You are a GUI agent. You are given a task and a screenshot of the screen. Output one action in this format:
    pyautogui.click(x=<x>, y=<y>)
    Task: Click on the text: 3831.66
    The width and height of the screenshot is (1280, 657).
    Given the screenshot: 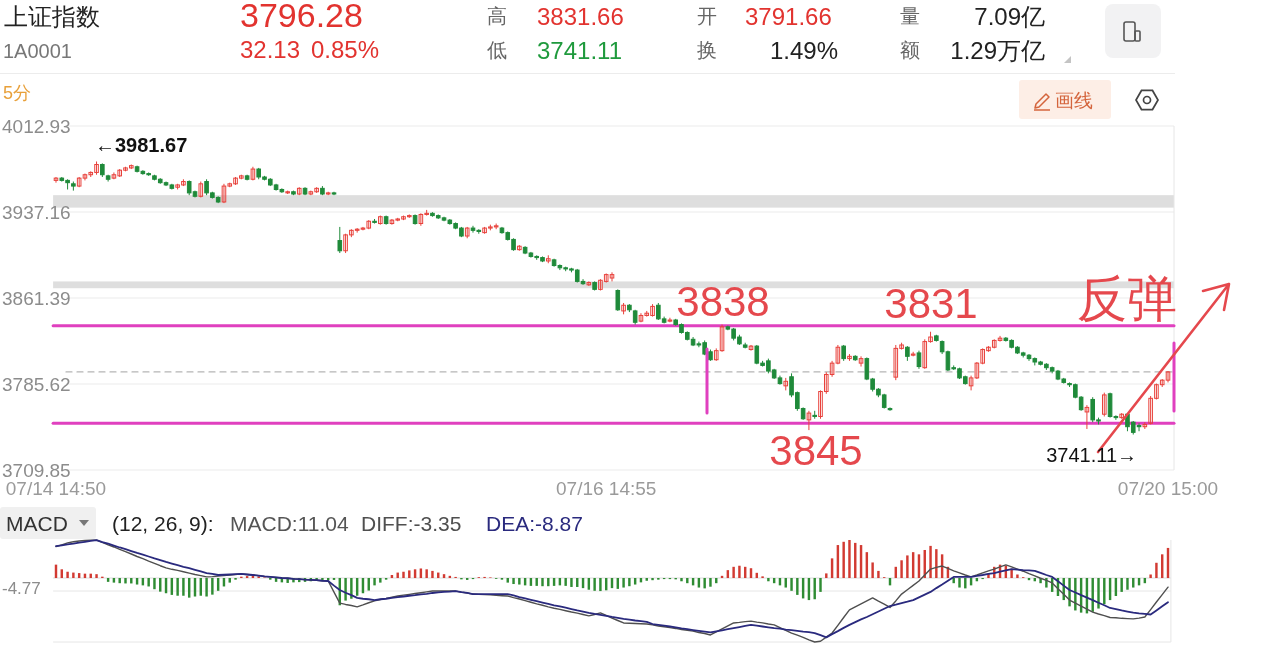 What is the action you would take?
    pyautogui.click(x=580, y=16)
    